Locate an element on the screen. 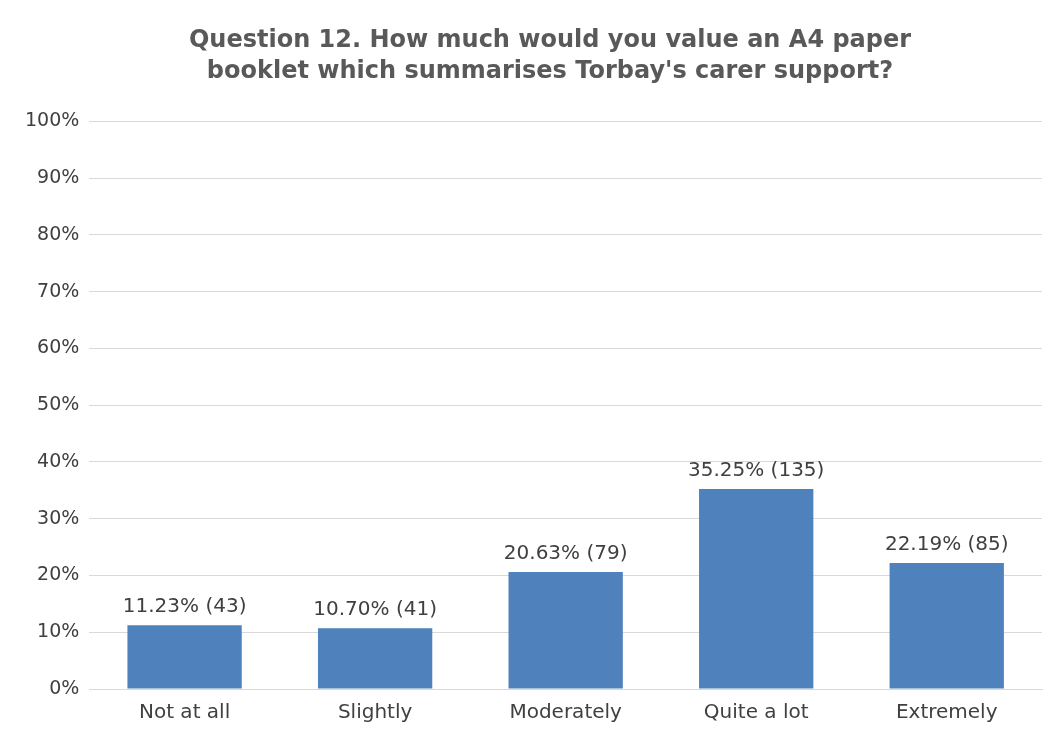 Image resolution: width=1062 pixels, height=747 pixels. y-tick-label: 80% is located at coordinates (58, 232).